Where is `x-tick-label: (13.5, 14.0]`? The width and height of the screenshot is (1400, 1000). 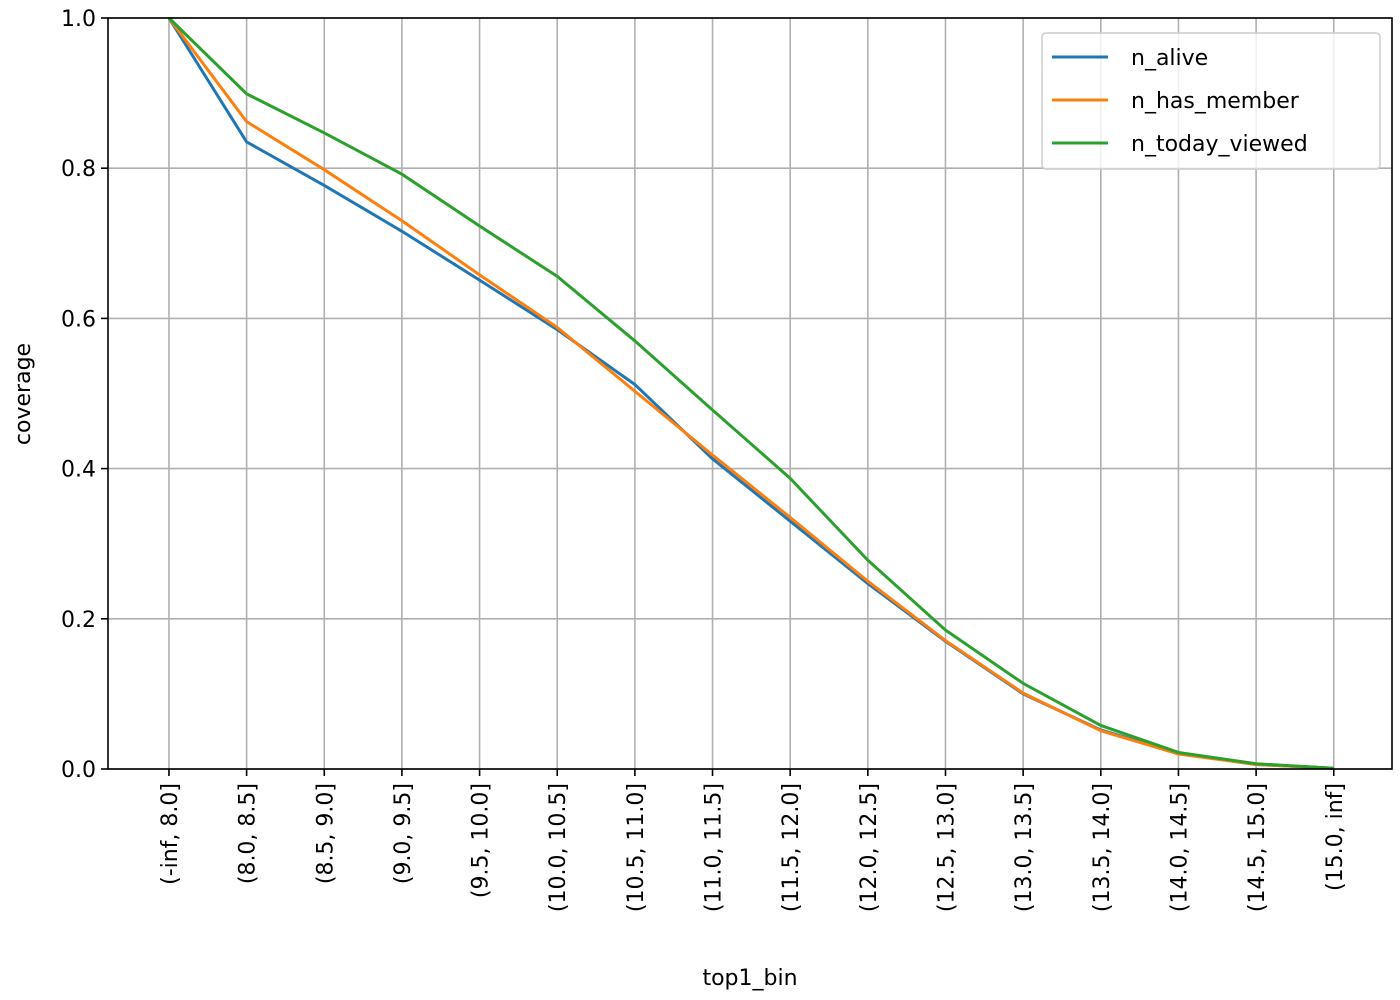 x-tick-label: (13.5, 14.0] is located at coordinates (1102, 847).